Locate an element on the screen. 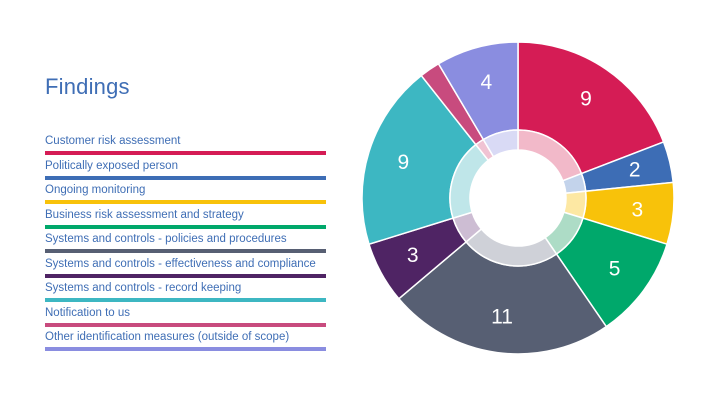  legend-label: Notification to us is located at coordinates (88, 312).